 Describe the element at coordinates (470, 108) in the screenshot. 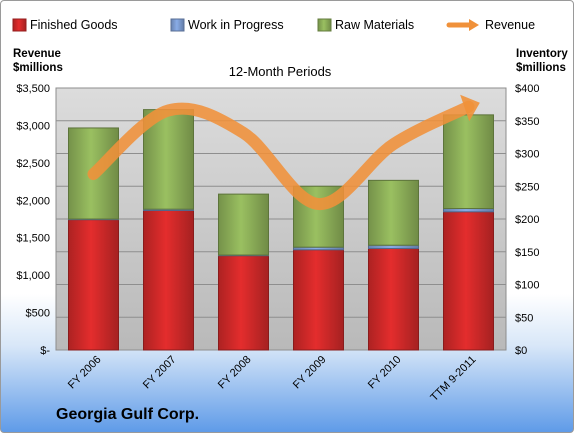

I see `revenue-arrowhead` at that location.